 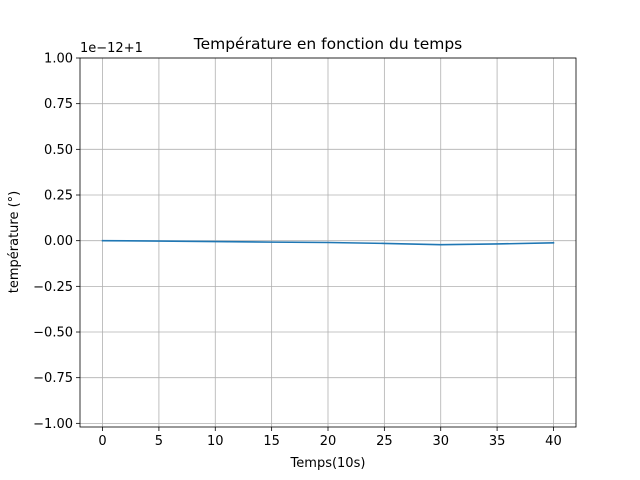 I want to click on x-axis-label: Temps(10s), so click(x=328, y=463).